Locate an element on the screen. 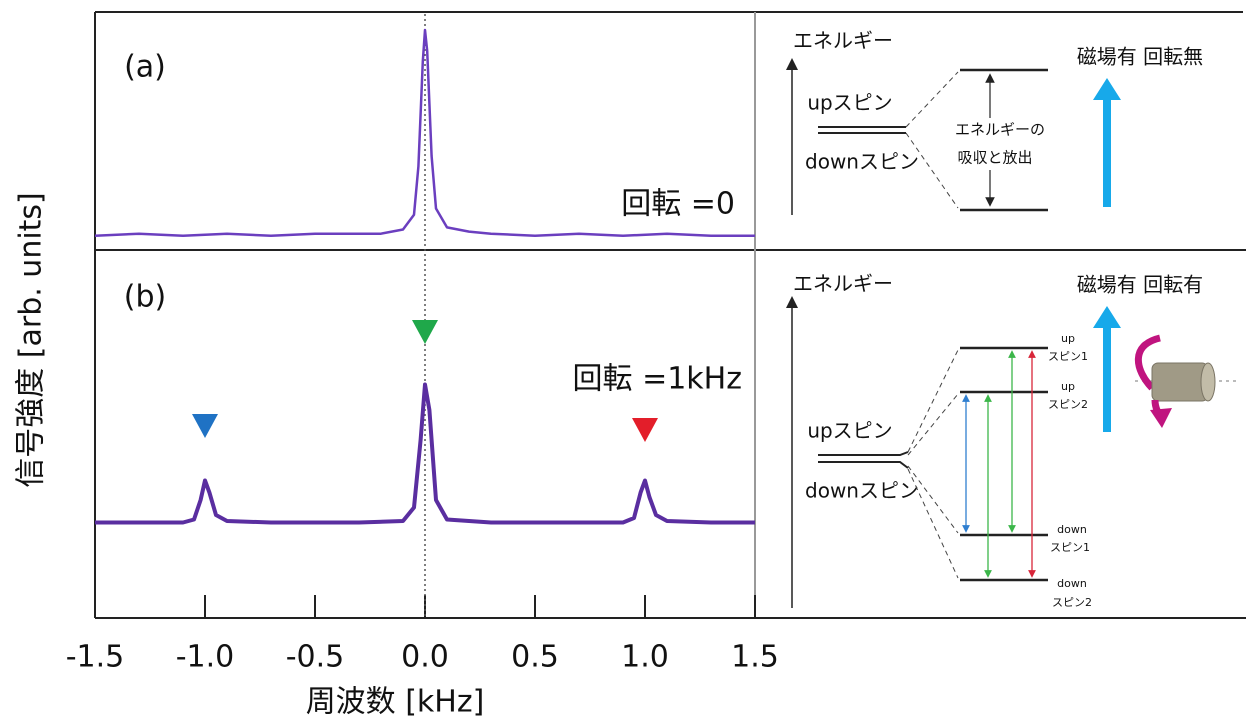 This screenshot has width=1246, height=724. x-tick-label: 0.5 is located at coordinates (535, 657).